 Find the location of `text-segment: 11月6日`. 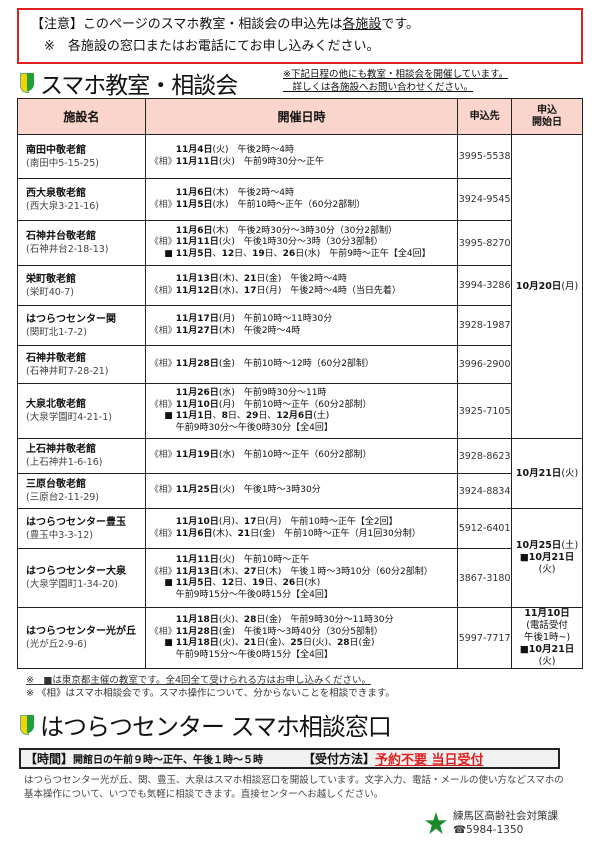

text-segment: 11月6日 is located at coordinates (194, 230).